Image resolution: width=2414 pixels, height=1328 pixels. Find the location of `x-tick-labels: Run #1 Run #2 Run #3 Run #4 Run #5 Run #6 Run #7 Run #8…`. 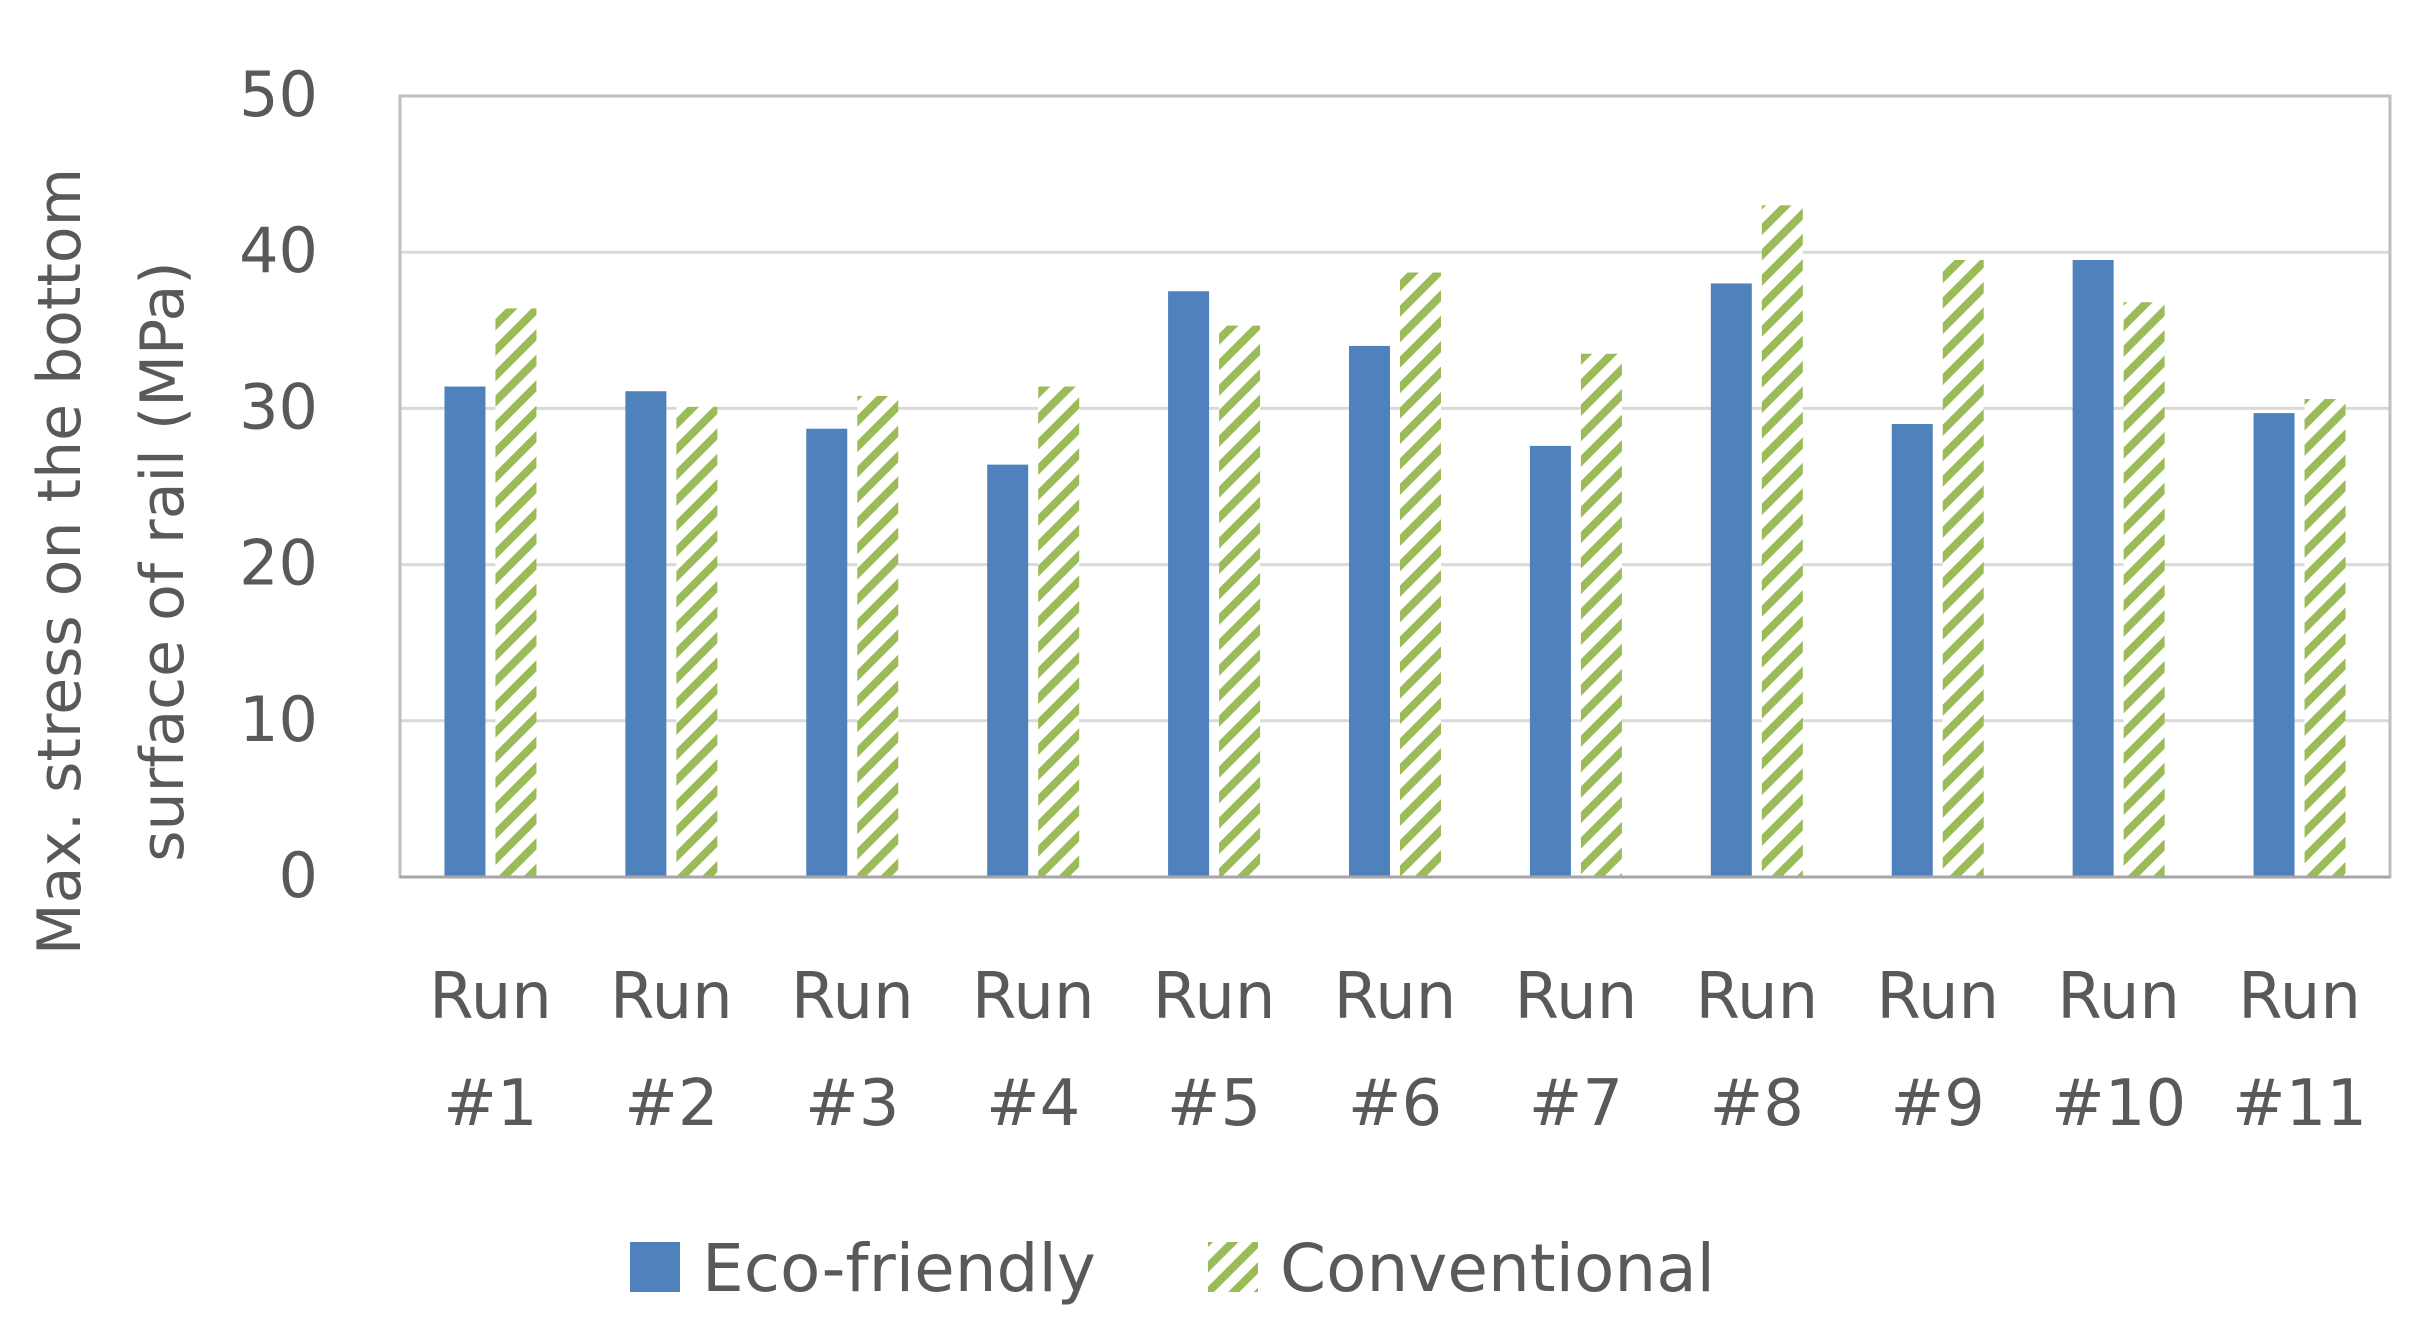

x-tick-labels: Run #1 Run #2 Run #3 Run #4 Run #5 Run #6 Run #7 Run #8… is located at coordinates (1398, 1050).